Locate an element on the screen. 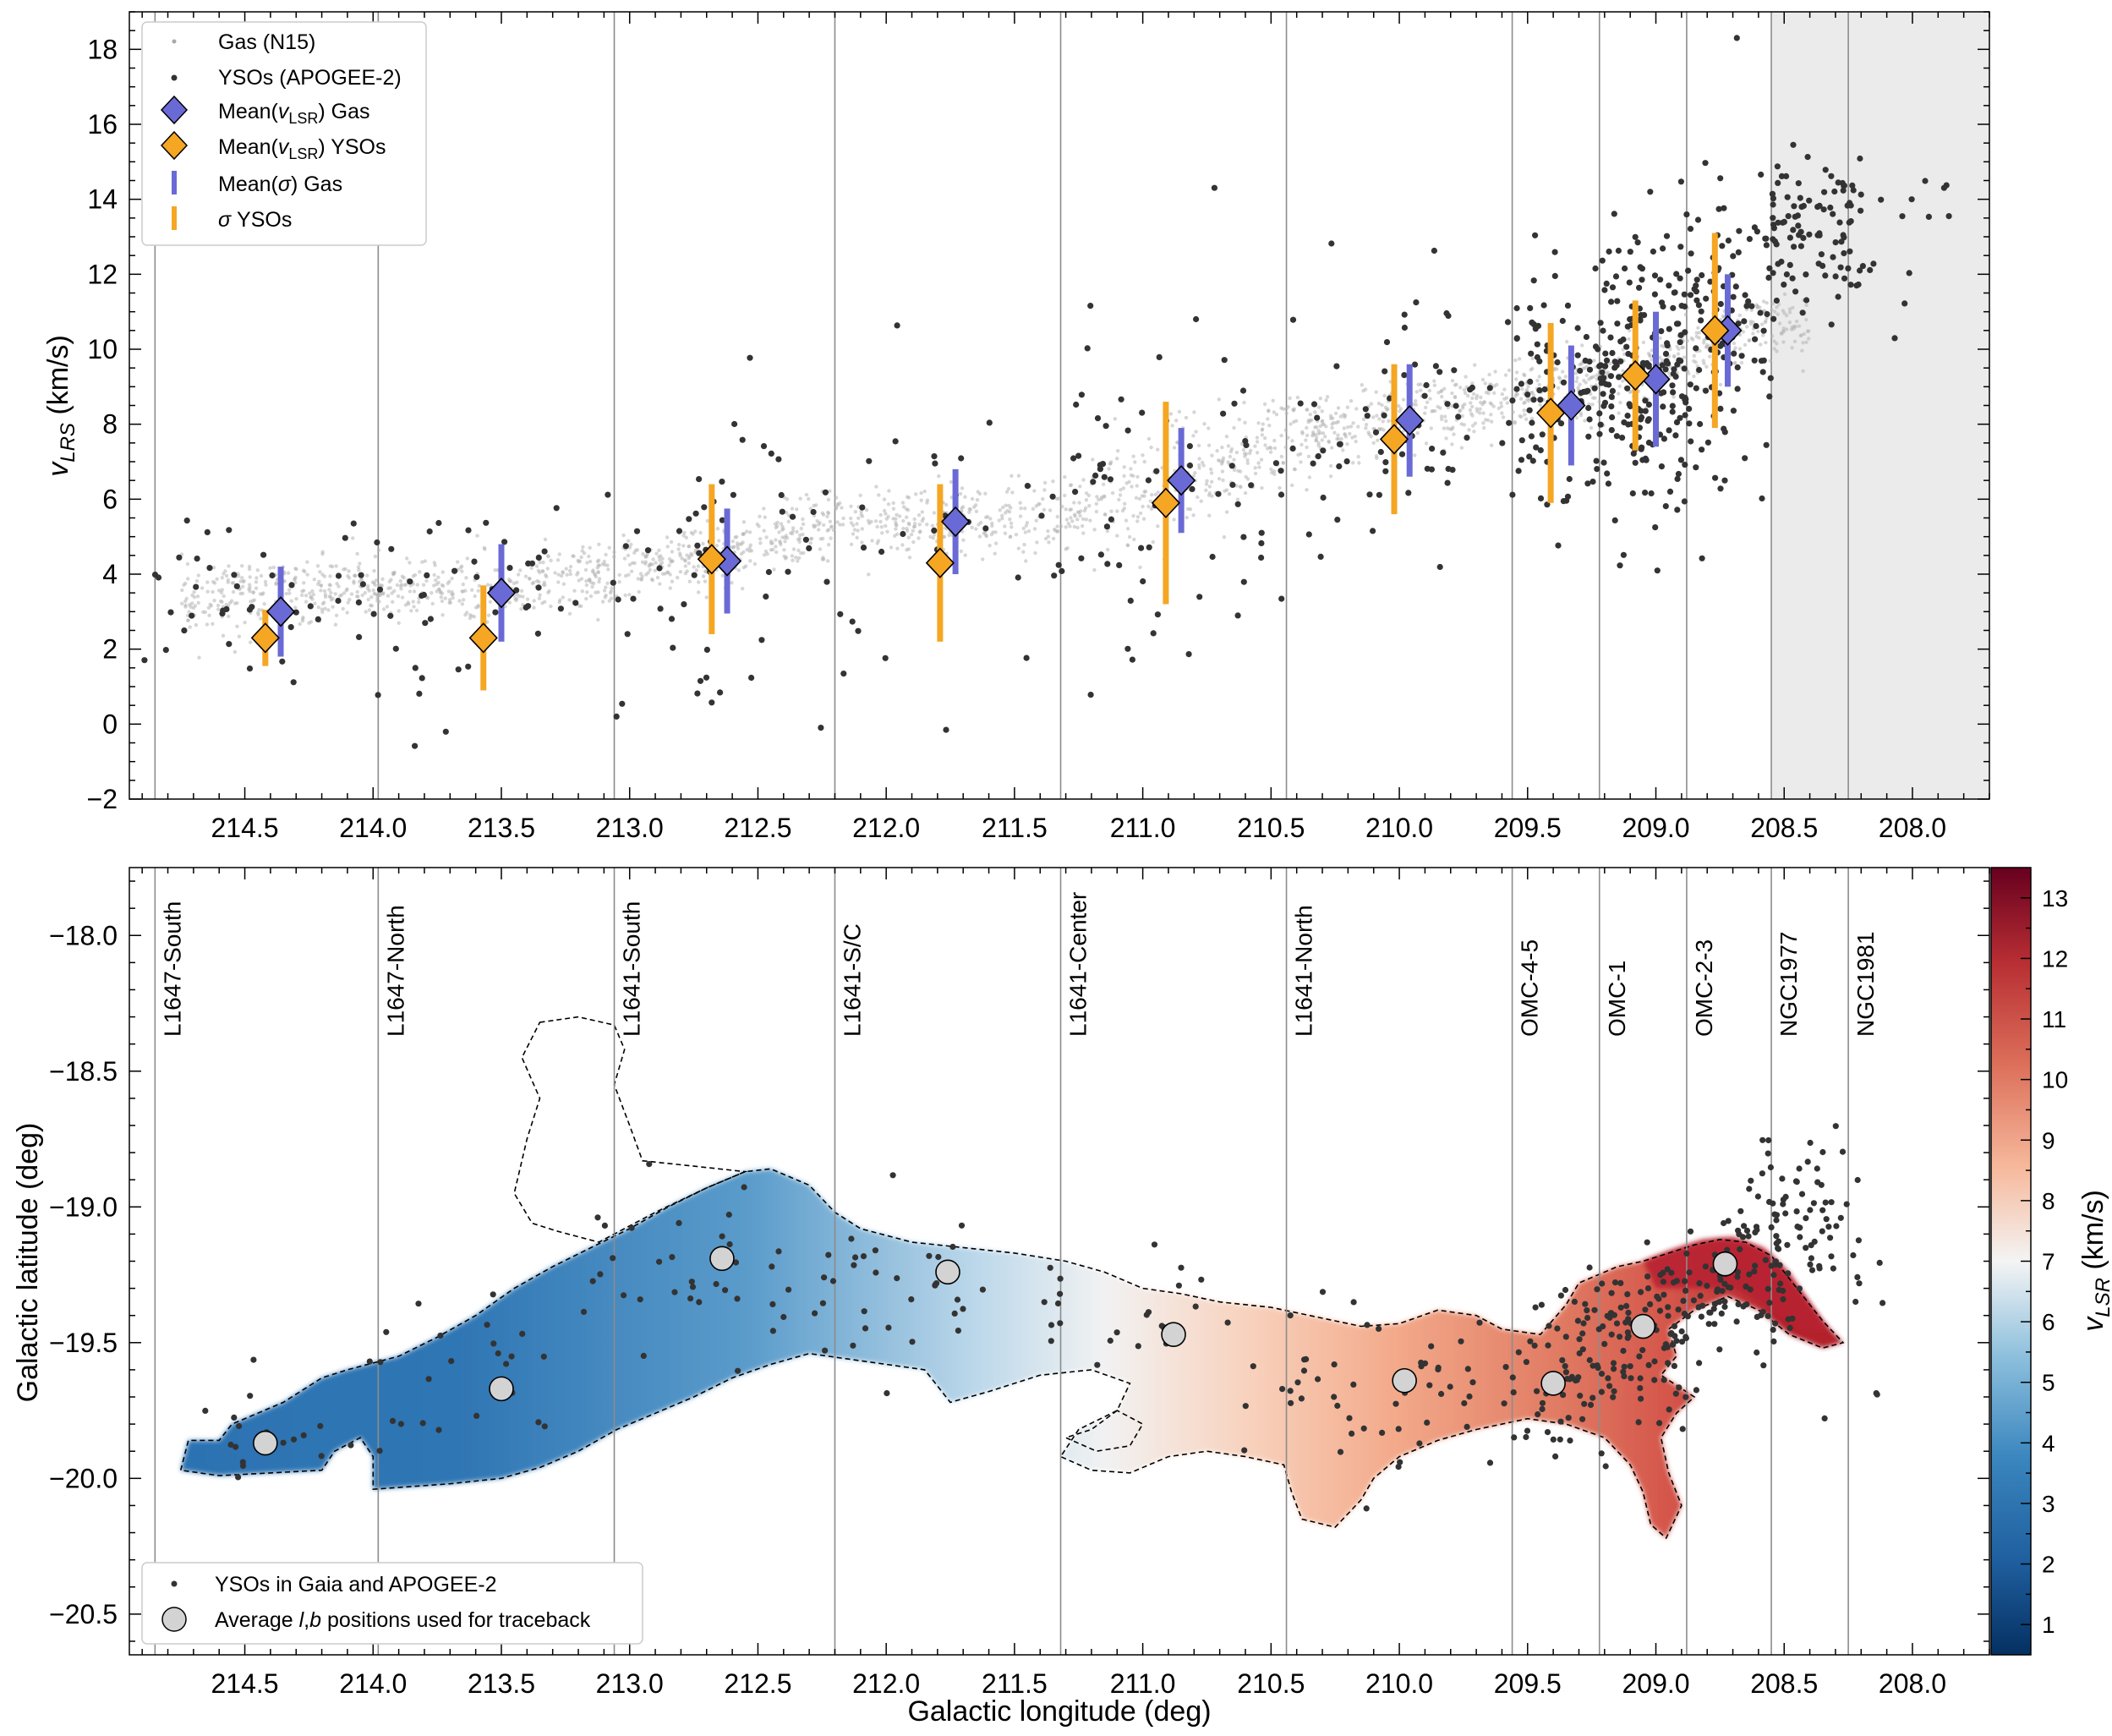 The height and width of the screenshot is (1736, 2112). legend-average-label: Average l,b positions used for traceback is located at coordinates (403, 1620).